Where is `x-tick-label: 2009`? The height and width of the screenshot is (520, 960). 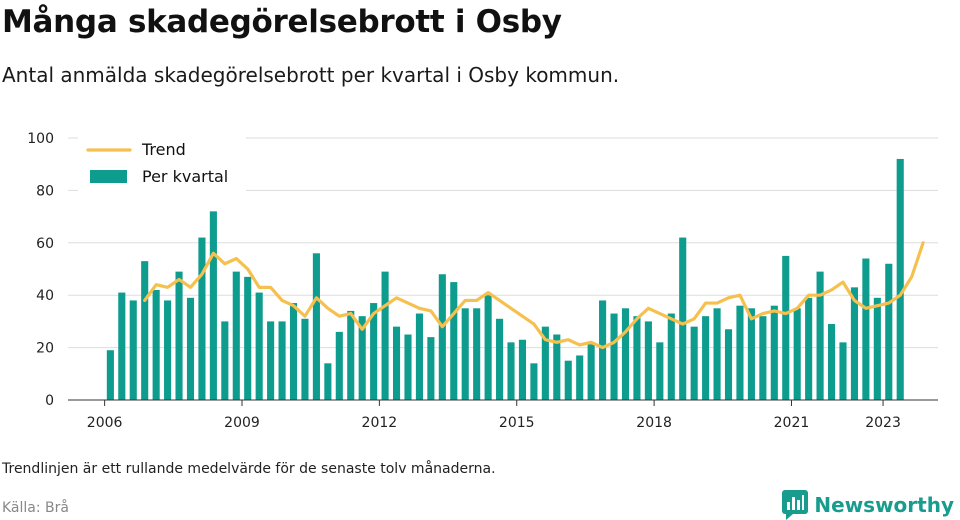 x-tick-label: 2009 is located at coordinates (242, 423).